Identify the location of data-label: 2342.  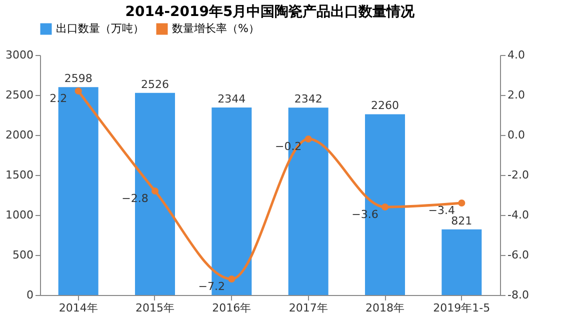
(308, 99).